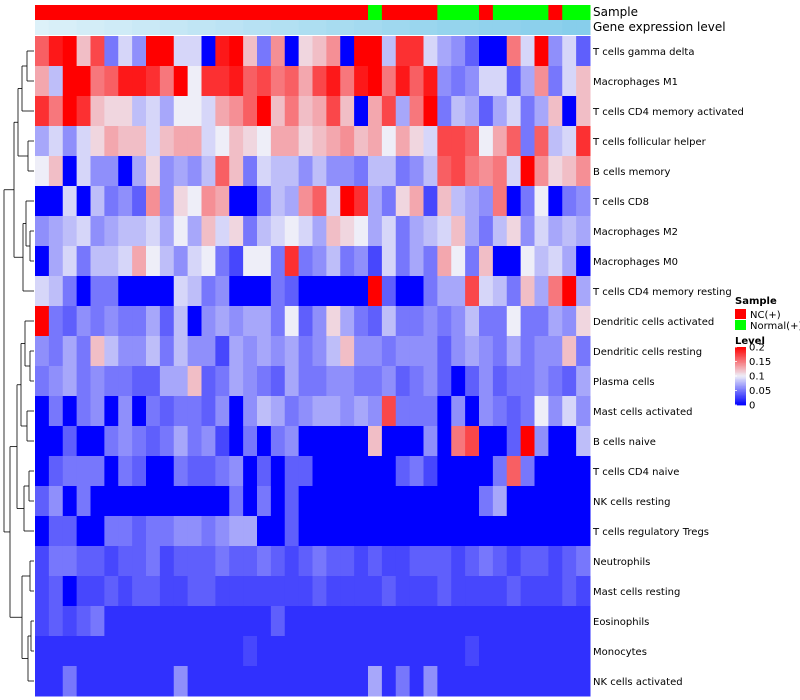 The height and width of the screenshot is (700, 800). What do you see at coordinates (621, 622) in the screenshot?
I see `row-label: Eosinophils` at bounding box center [621, 622].